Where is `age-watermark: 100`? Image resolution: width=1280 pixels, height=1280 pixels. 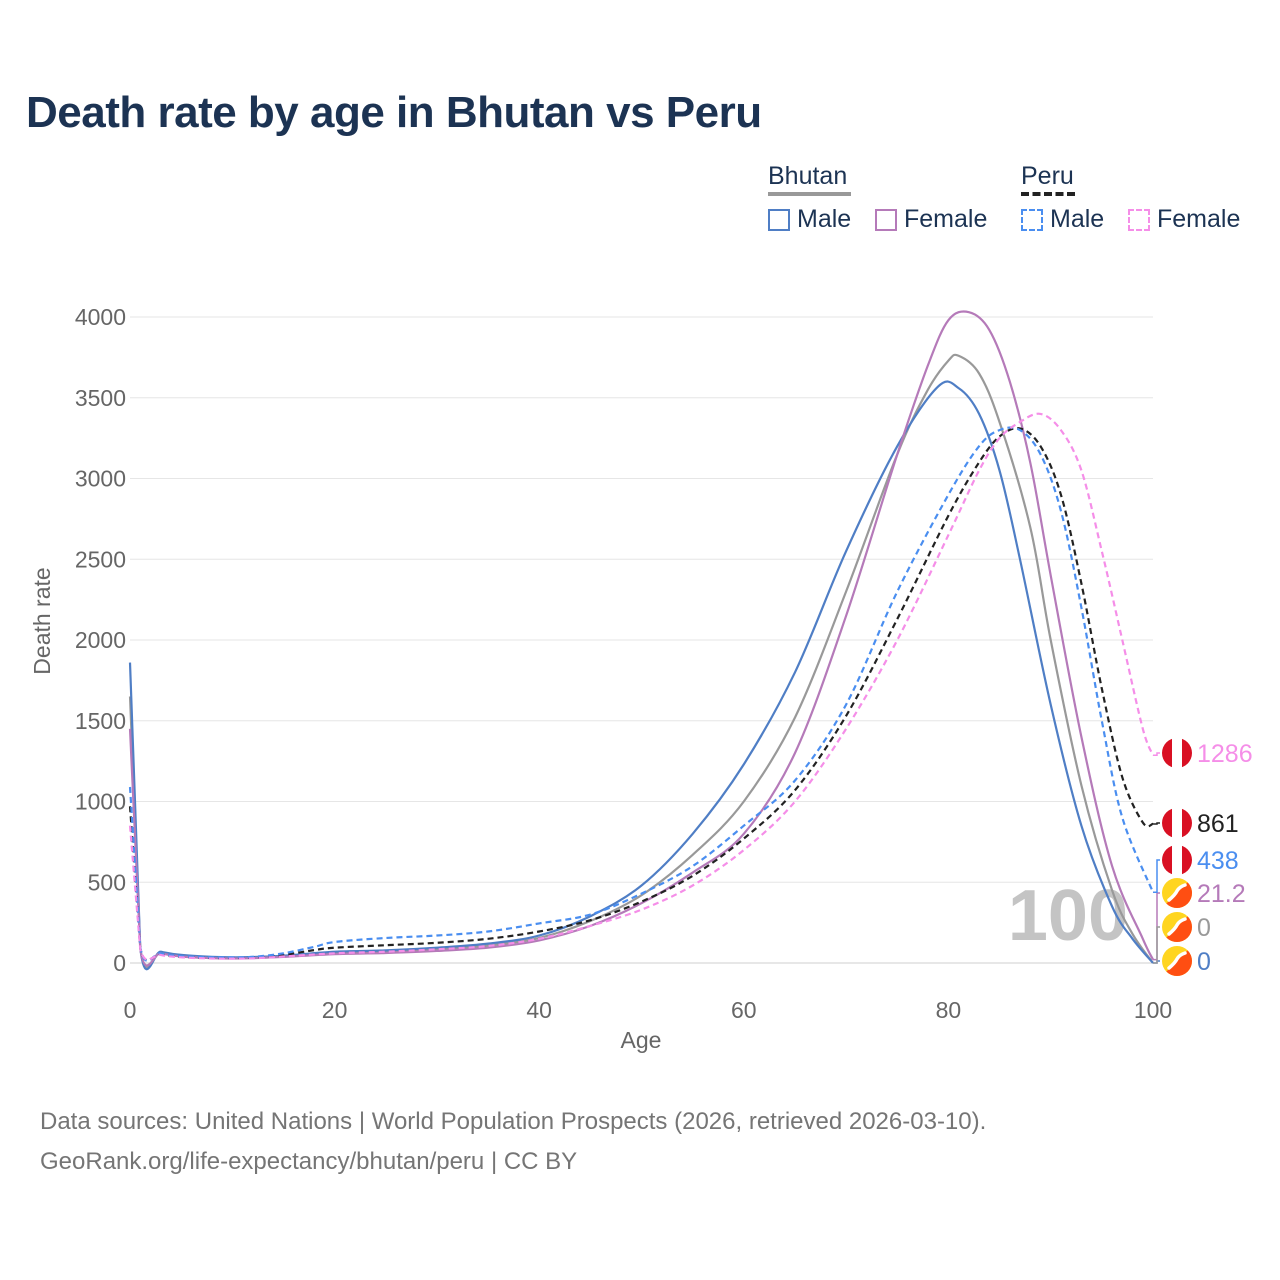
age-watermark: 100 is located at coordinates (1068, 916).